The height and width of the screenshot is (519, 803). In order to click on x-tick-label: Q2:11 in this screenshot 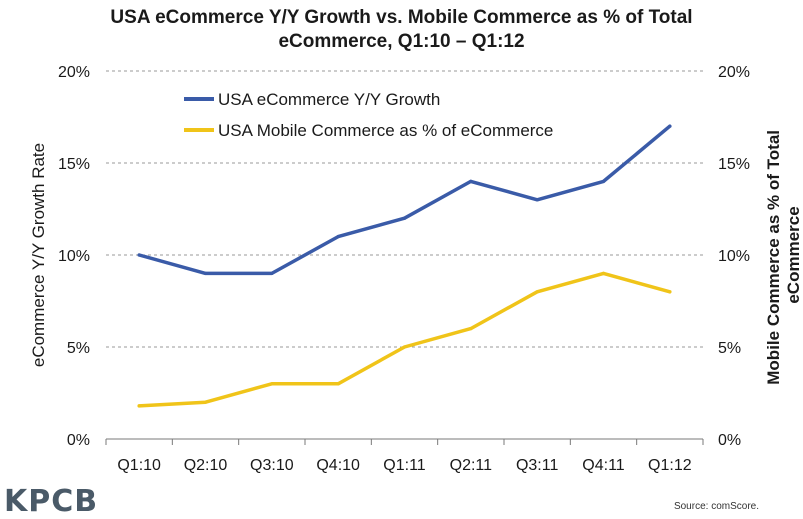, I will do `click(471, 465)`.